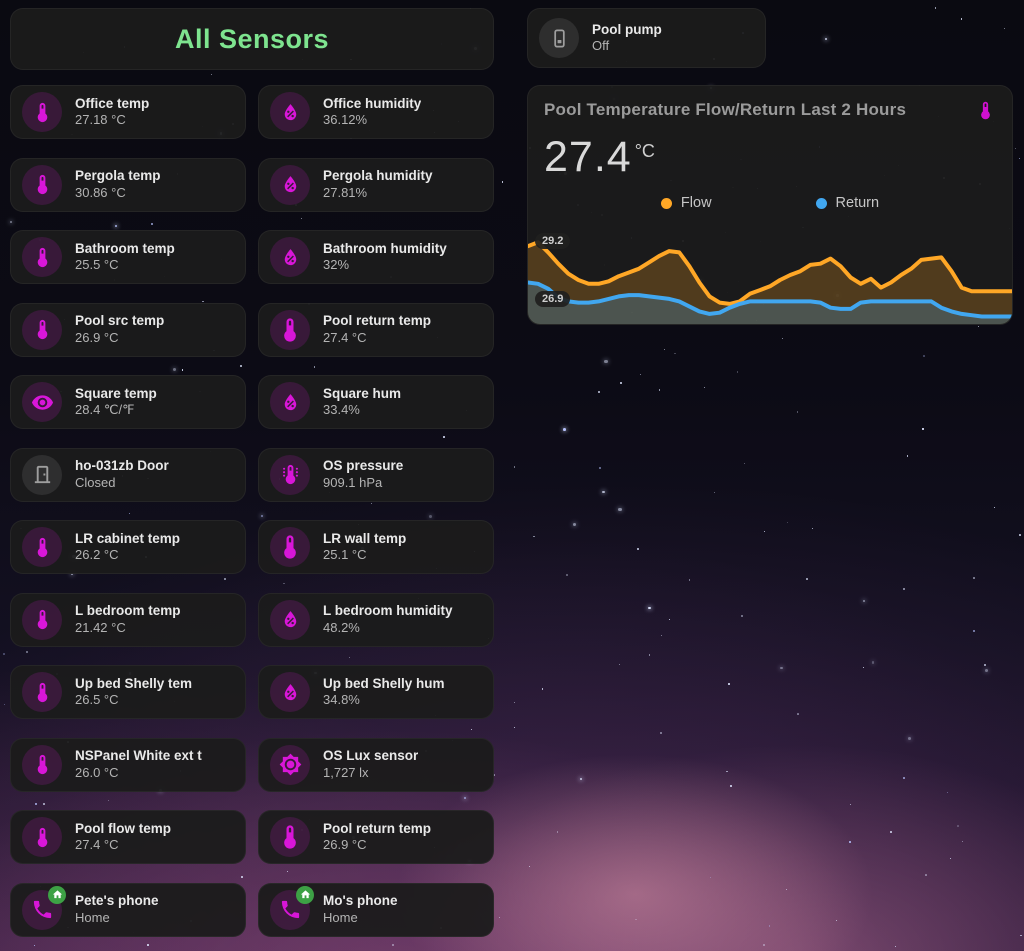  What do you see at coordinates (128, 112) in the screenshot?
I see `sensor-card: Office temp 27.18 °C` at bounding box center [128, 112].